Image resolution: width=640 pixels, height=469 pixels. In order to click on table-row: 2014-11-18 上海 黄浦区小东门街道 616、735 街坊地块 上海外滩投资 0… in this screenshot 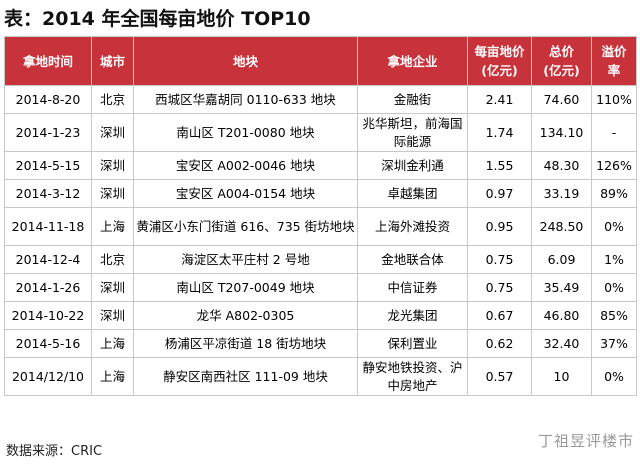, I will do `click(320, 226)`.